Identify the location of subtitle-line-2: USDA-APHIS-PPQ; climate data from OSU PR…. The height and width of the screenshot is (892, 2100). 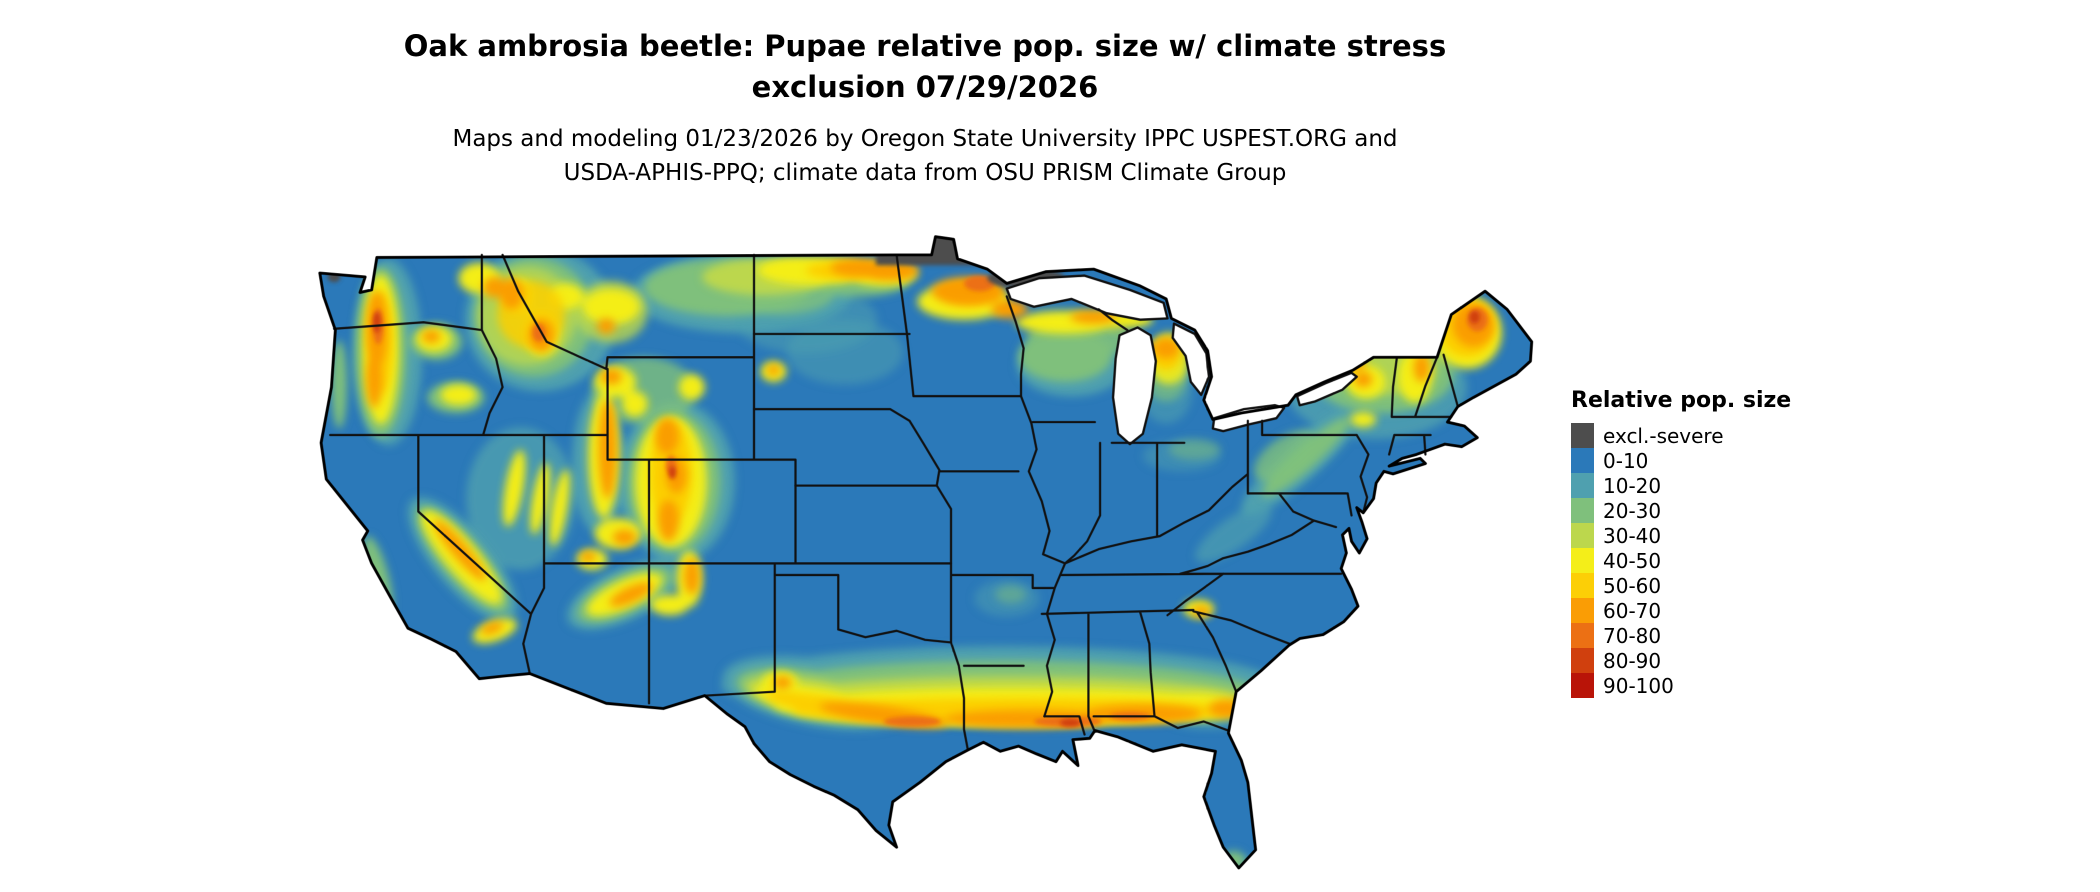
(925, 173).